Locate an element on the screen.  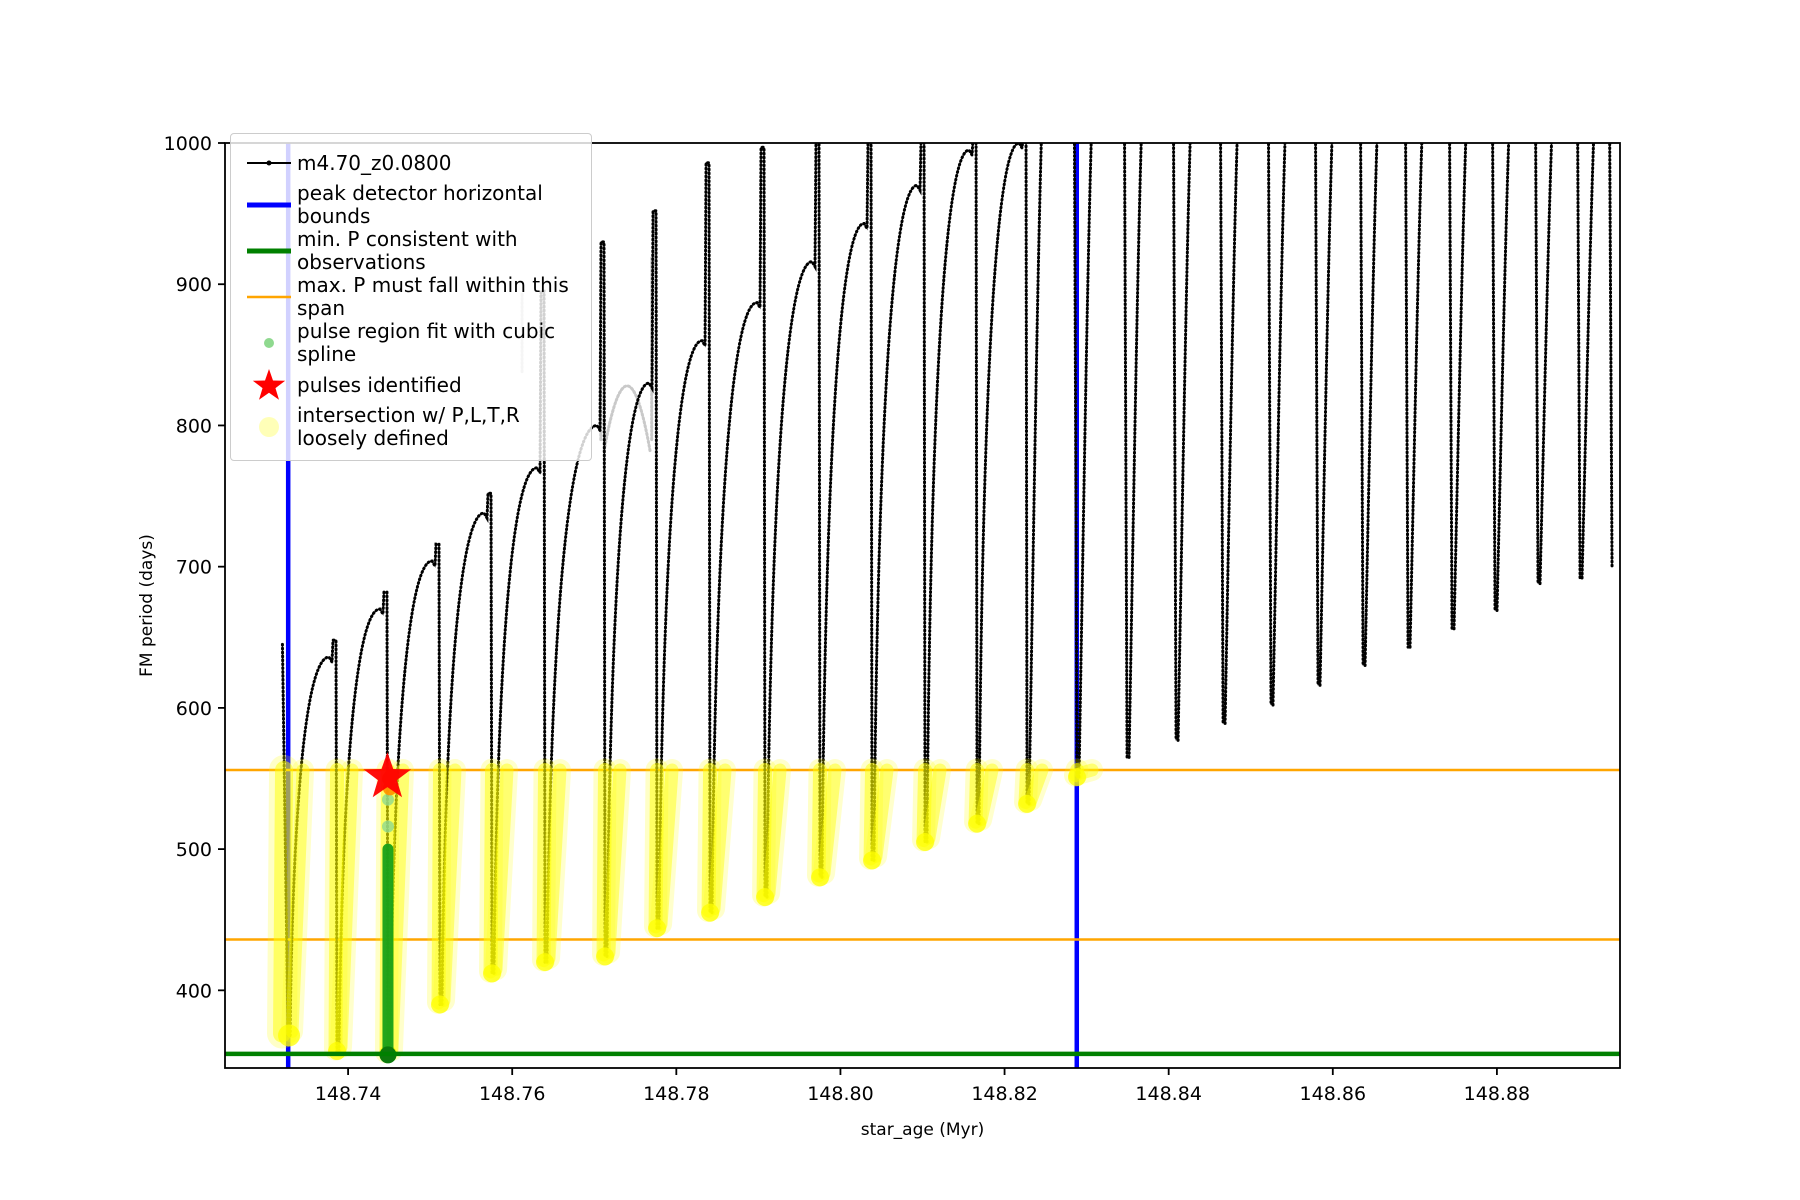
legend-entry-3: max. P must fall within this span is located at coordinates (413, 297).